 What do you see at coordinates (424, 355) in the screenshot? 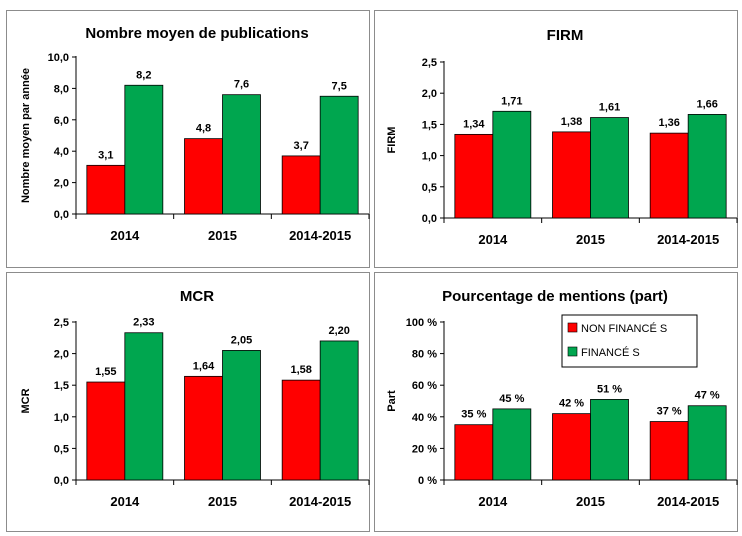
I see `y-tick-label: 80 %` at bounding box center [424, 355].